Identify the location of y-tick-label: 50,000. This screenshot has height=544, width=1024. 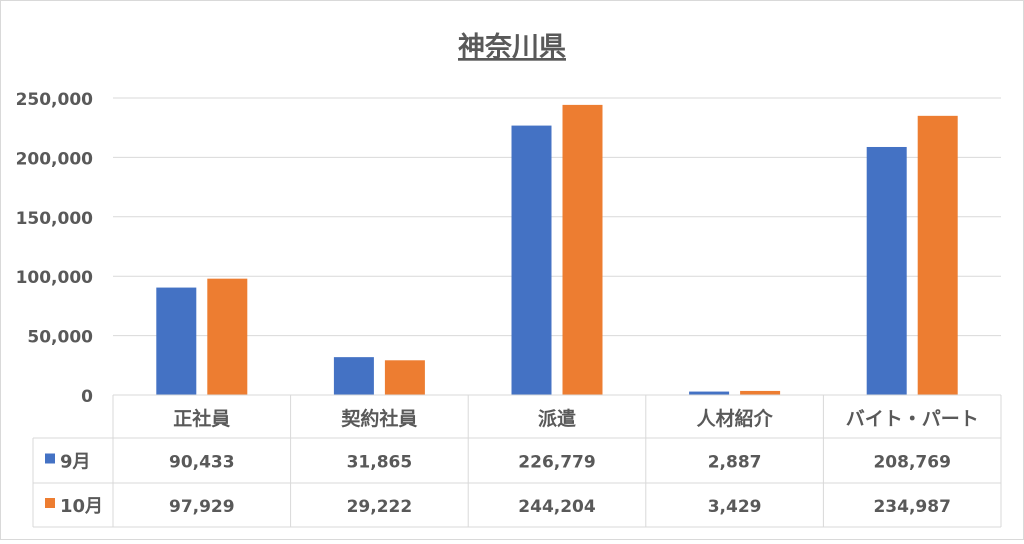
(60, 338).